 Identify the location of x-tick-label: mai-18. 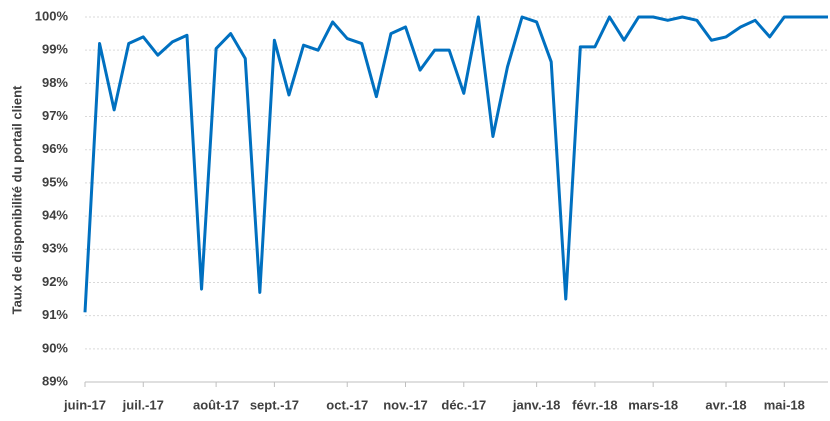
(784, 404).